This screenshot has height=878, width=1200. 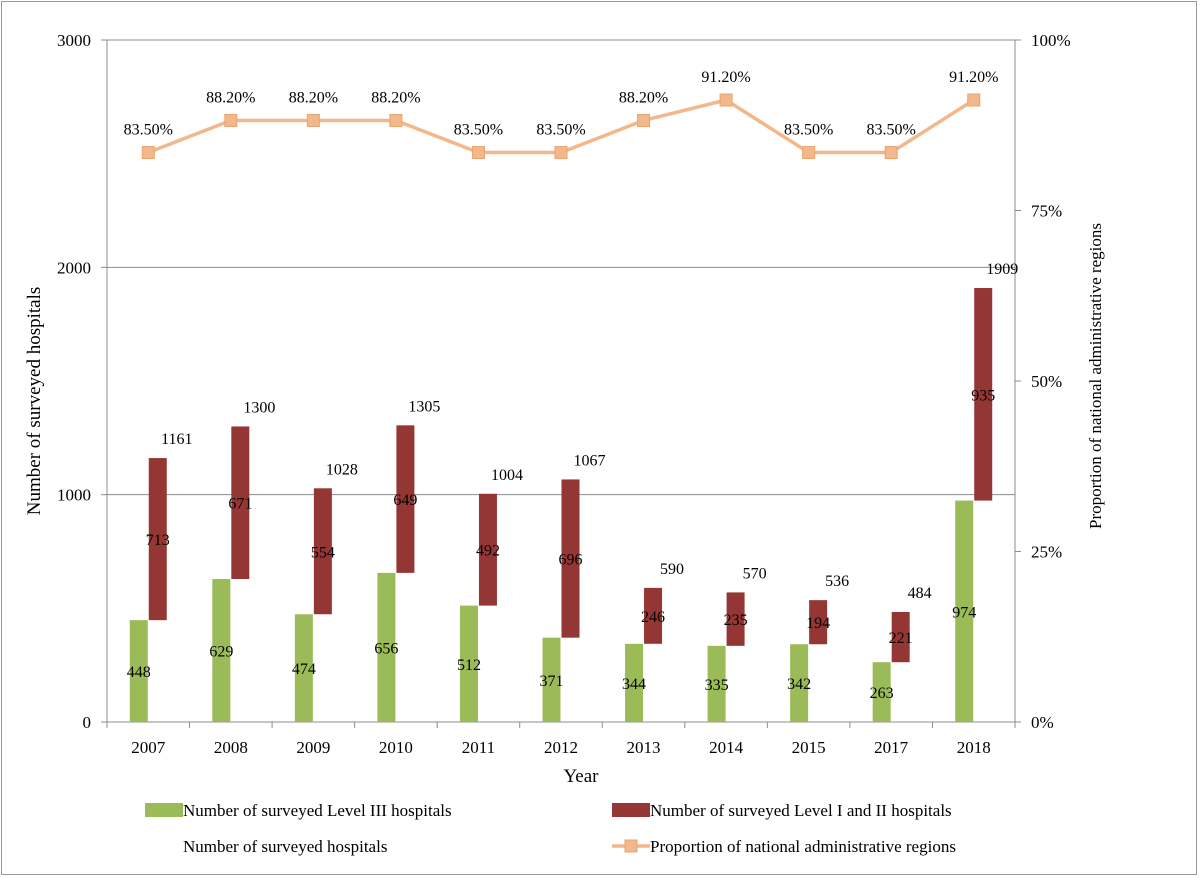 I want to click on data-label-level12: 649, so click(x=405, y=500).